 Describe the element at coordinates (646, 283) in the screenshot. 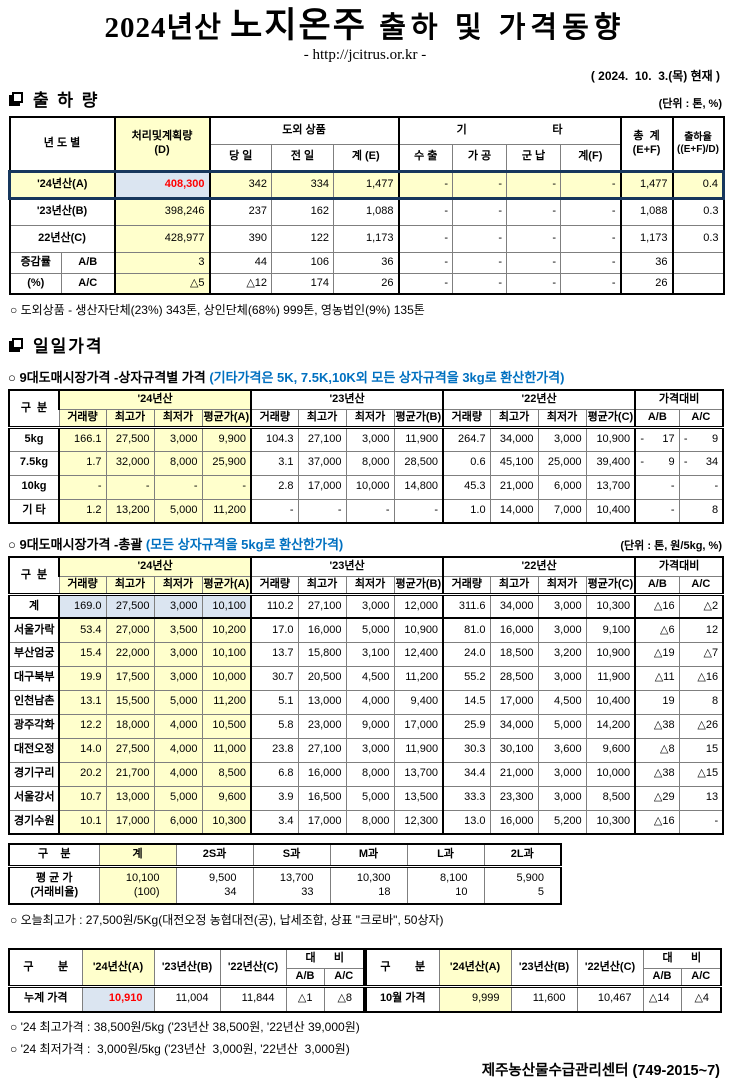

I see `cell: 26` at that location.